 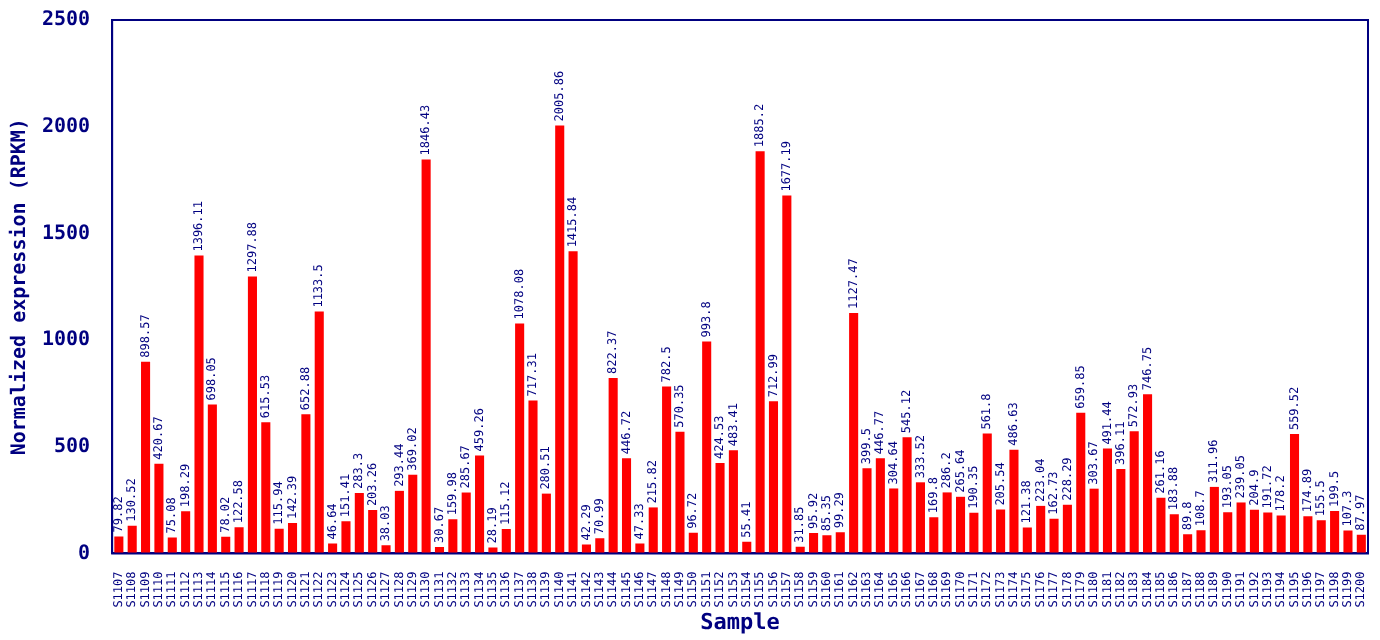 What do you see at coordinates (740, 621) in the screenshot?
I see `x-axis-title: Sample` at bounding box center [740, 621].